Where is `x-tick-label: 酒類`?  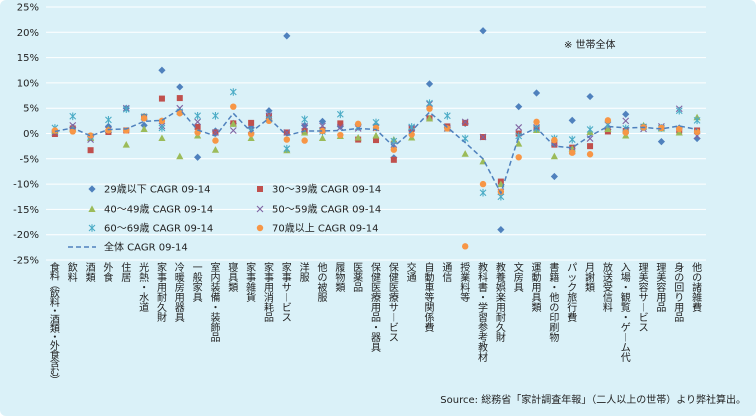 x-tick-label: 酒類 is located at coordinates (91, 273).